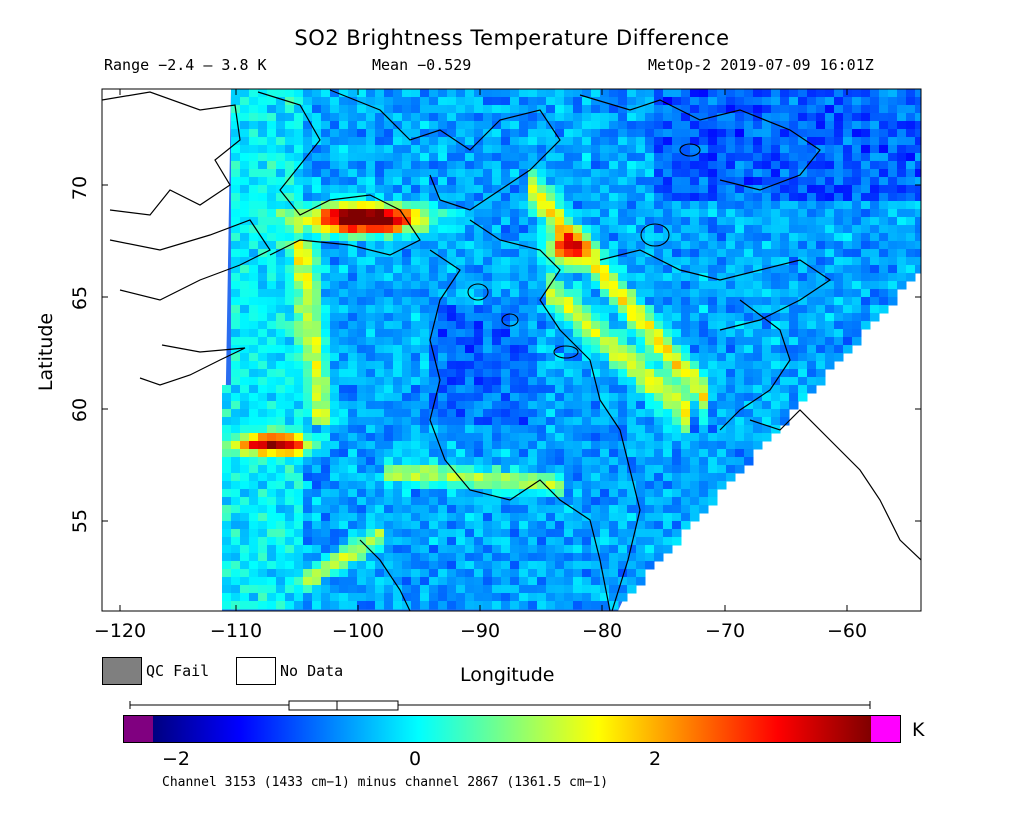 Image resolution: width=1024 pixels, height=813 pixels. I want to click on colorbar-under-swatch, so click(138, 729).